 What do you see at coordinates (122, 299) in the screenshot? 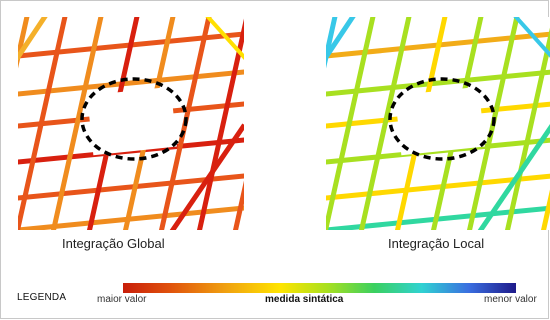
I see `legend-max-label: maior valor` at bounding box center [122, 299].